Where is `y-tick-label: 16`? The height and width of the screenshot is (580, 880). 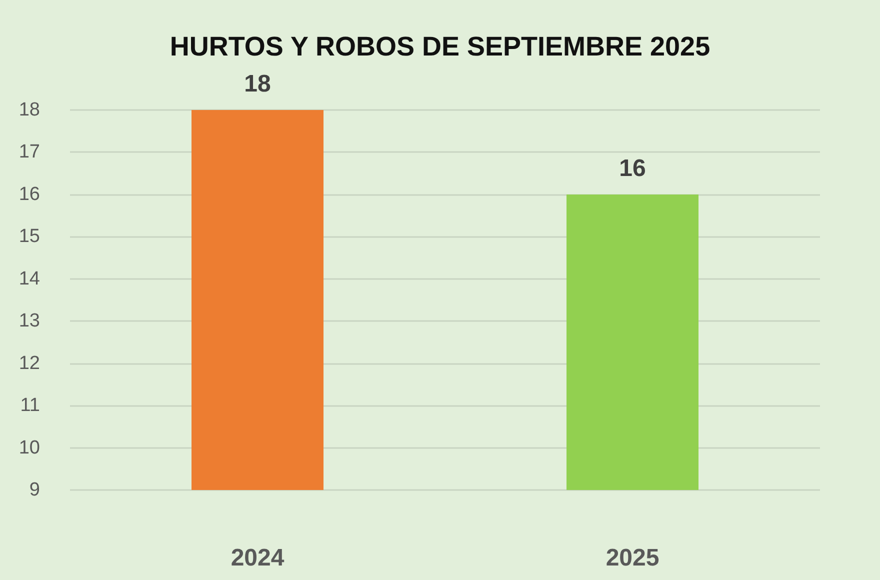
y-tick-label: 16 is located at coordinates (29, 194).